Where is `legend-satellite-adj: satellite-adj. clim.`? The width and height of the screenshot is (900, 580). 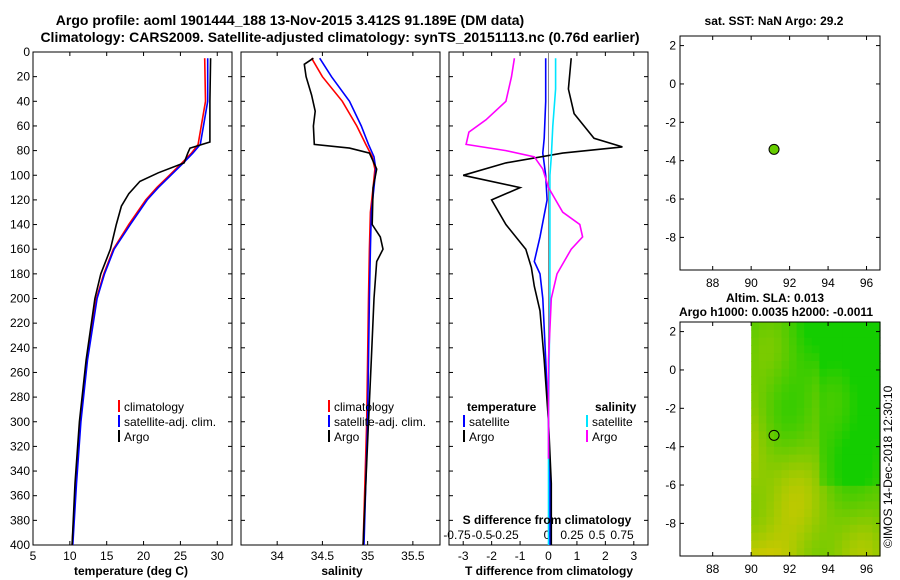 legend-satellite-adj: satellite-adj. clim. is located at coordinates (170, 422).